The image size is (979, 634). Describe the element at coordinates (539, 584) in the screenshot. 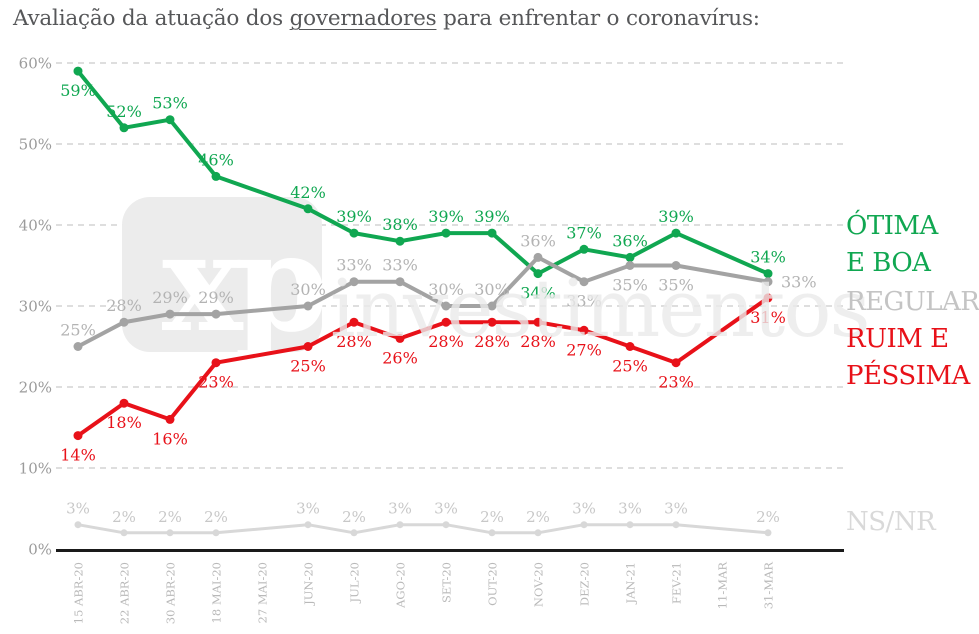

I see `x-tick-label: NOV-20` at that location.